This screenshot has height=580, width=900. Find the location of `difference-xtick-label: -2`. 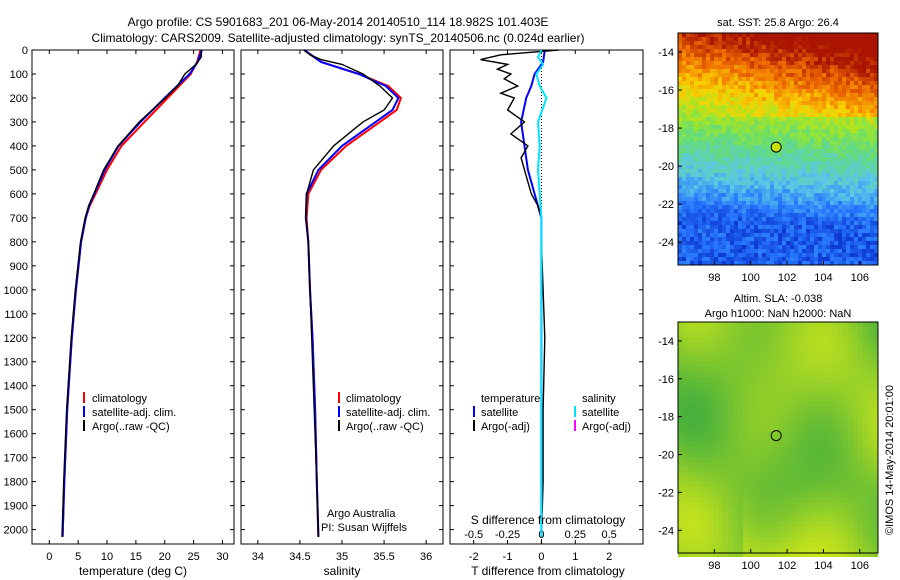

difference-xtick-label: -2 is located at coordinates (474, 557).